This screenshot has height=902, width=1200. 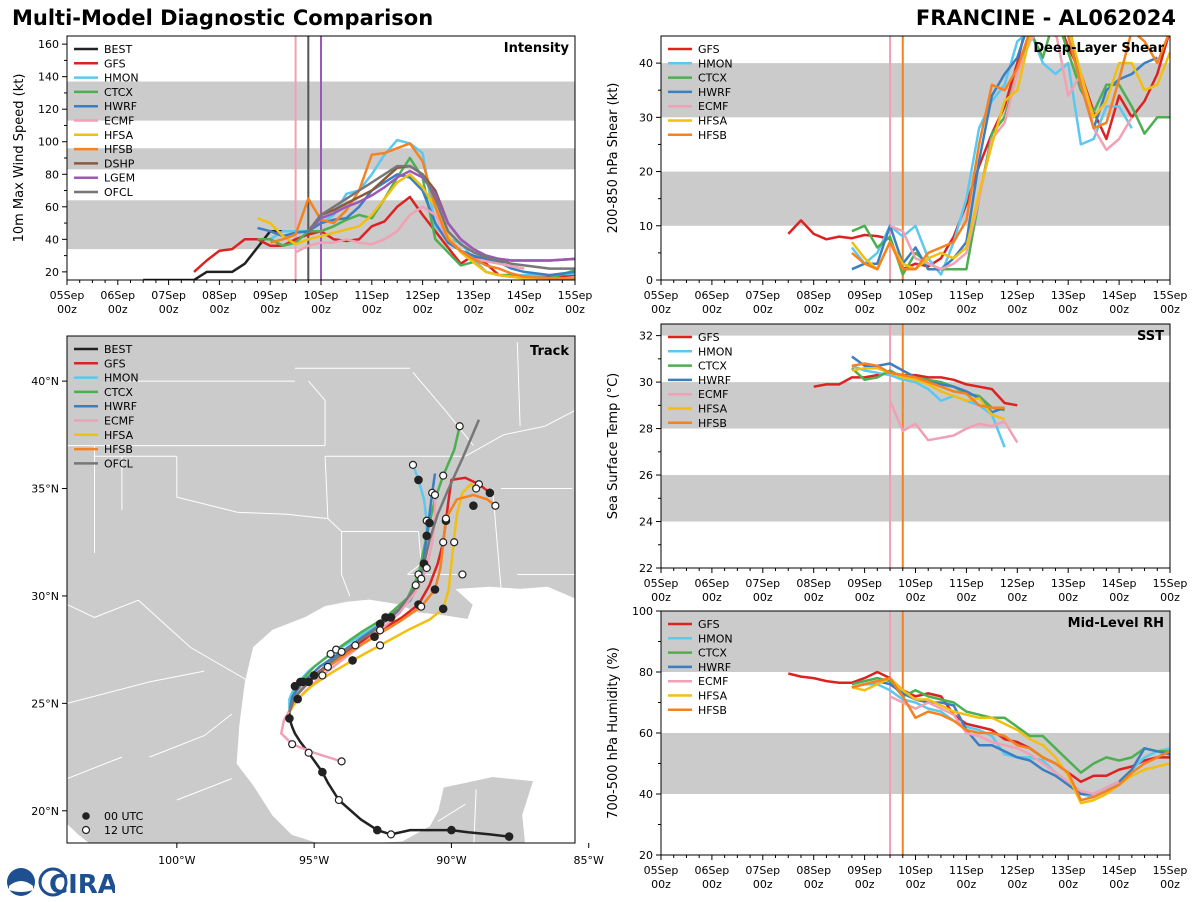 What do you see at coordinates (661, 870) in the screenshot?
I see `x-tick-label: 05Sep` at bounding box center [661, 870].